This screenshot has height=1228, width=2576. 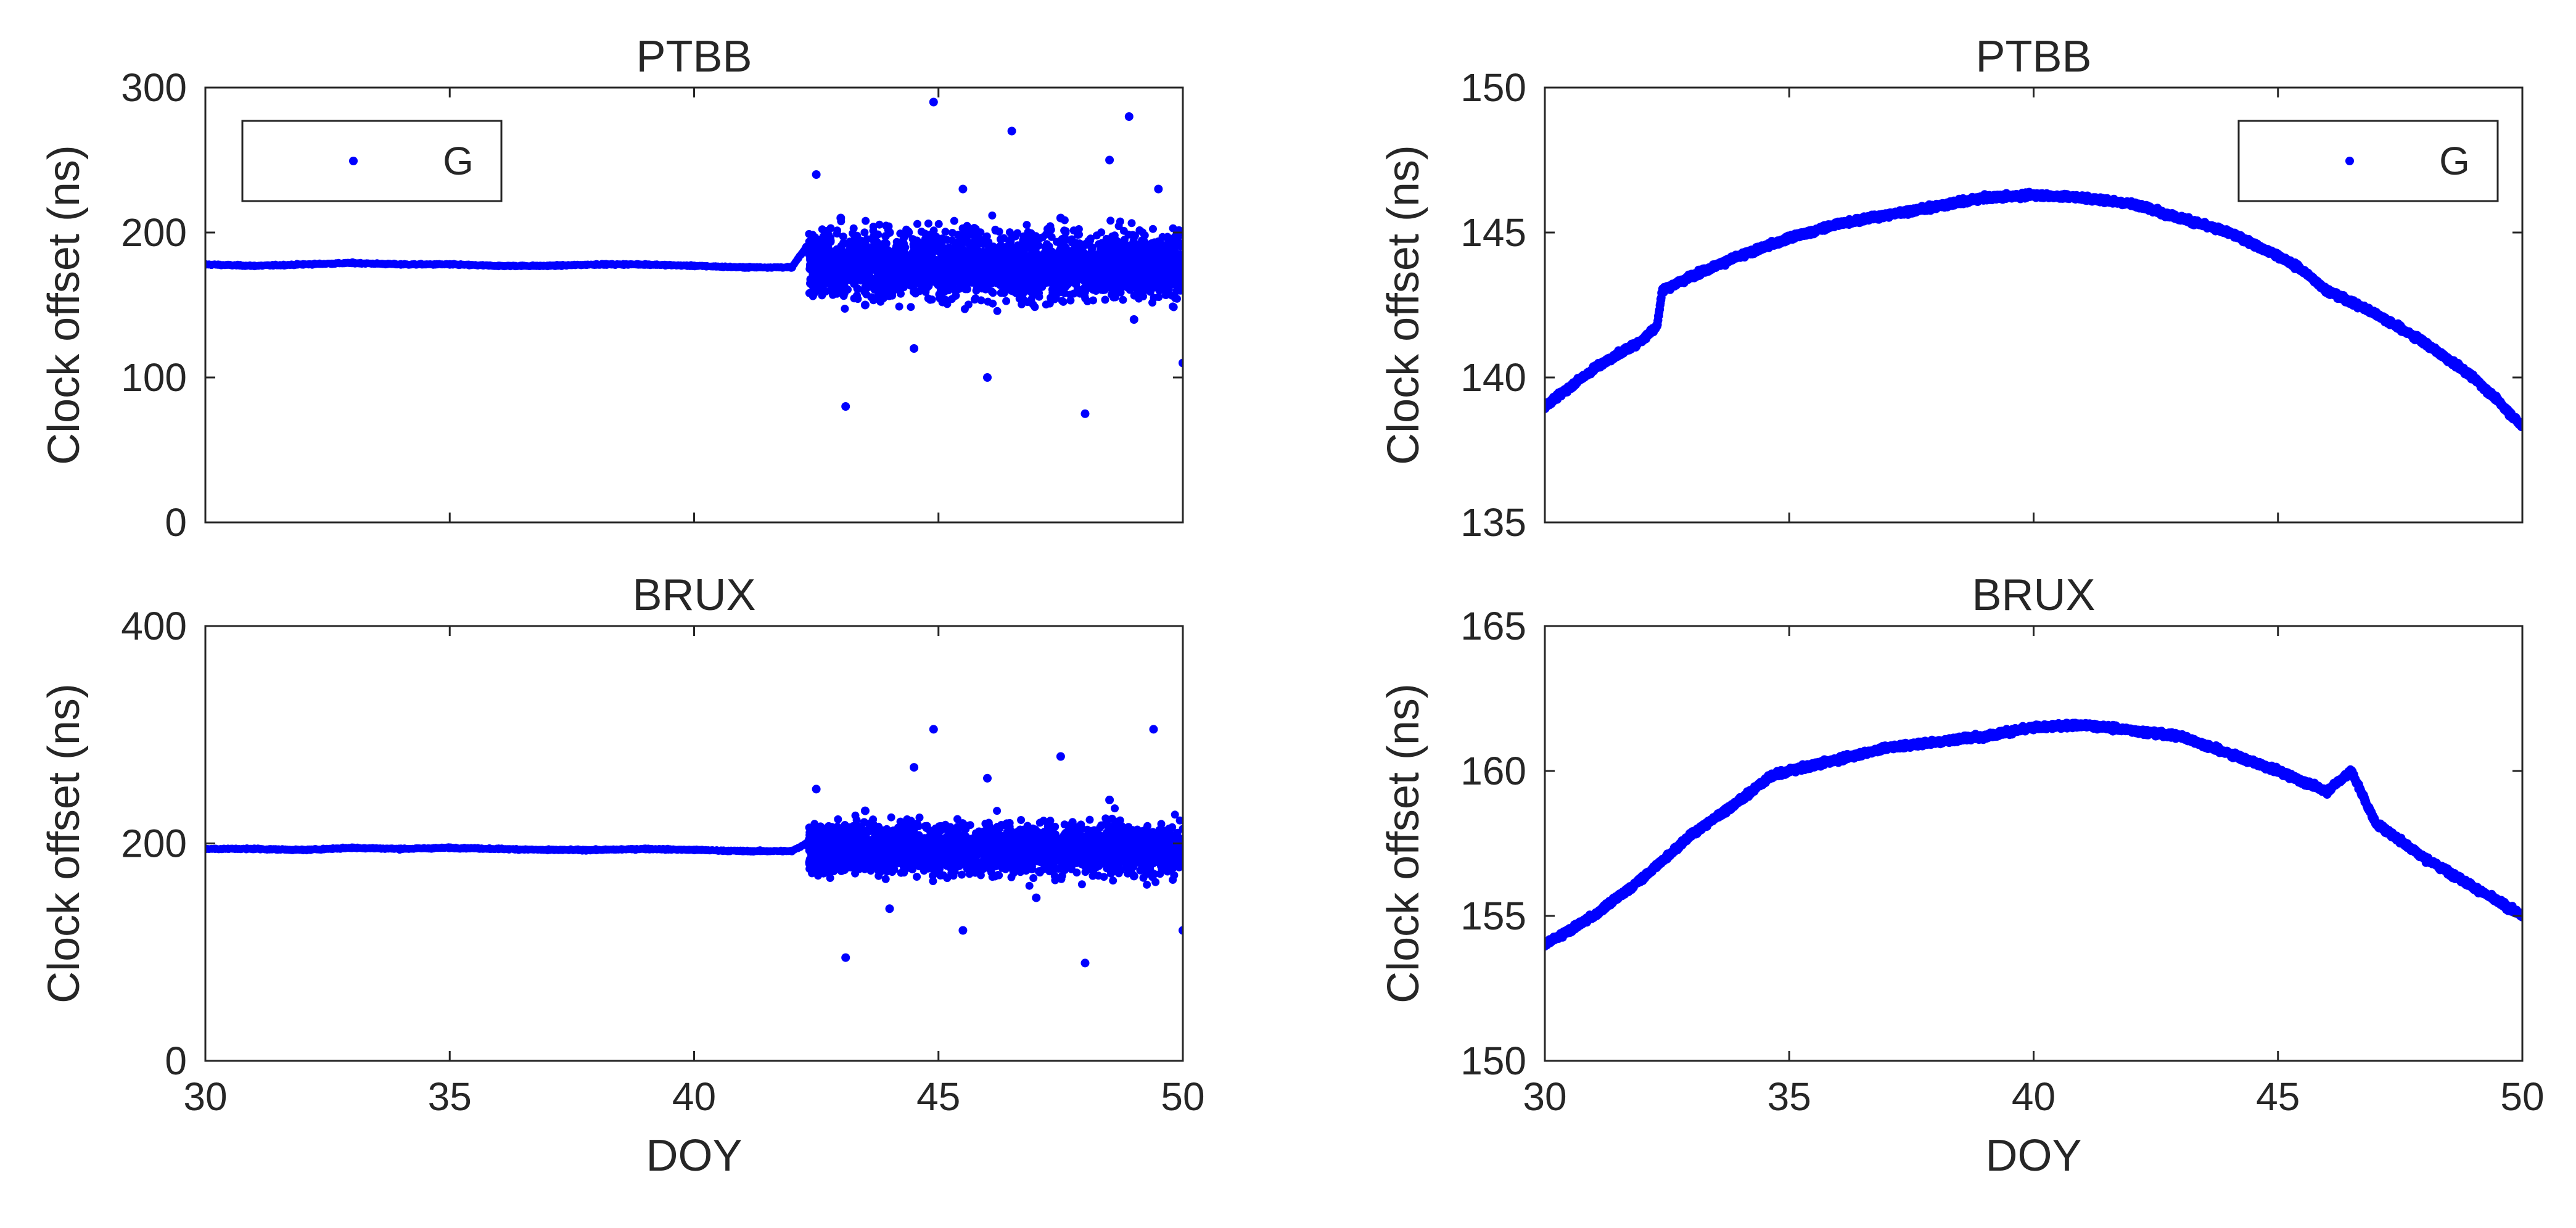 I want to click on y-tick-label: 200, so click(x=154, y=232).